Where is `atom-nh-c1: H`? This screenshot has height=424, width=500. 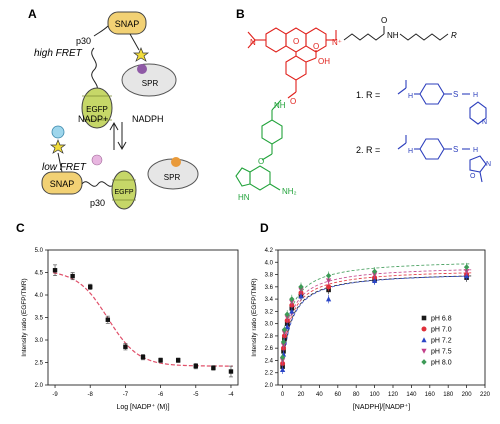 atom-nh-c1: H is located at coordinates (410, 96).